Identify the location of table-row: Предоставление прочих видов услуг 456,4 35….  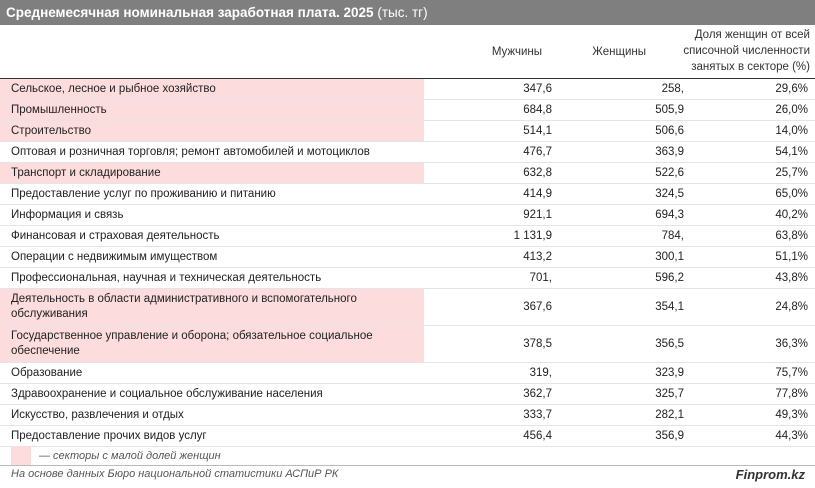
(407, 436).